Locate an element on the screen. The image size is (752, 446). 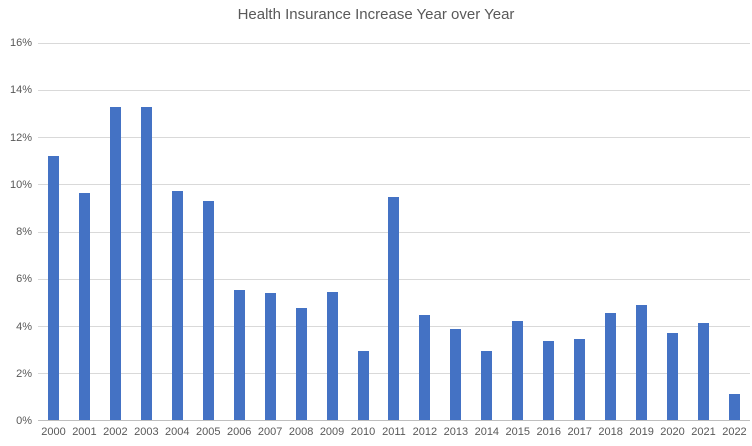
bar-2020 is located at coordinates (673, 376).